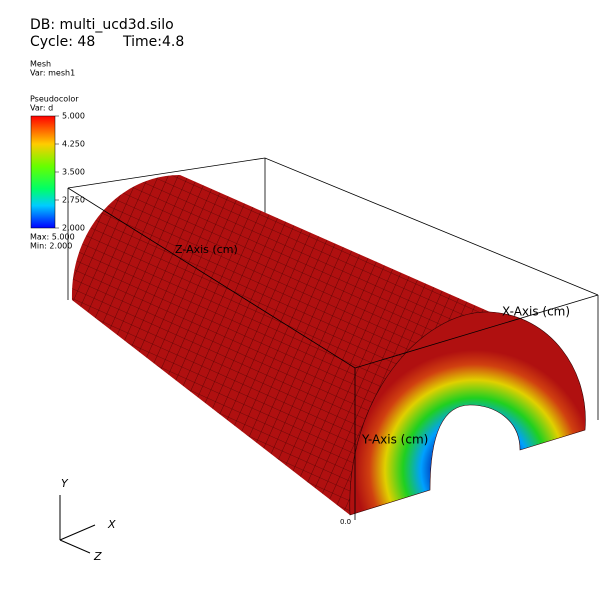  I want to click on triad-x: X, so click(111, 524).